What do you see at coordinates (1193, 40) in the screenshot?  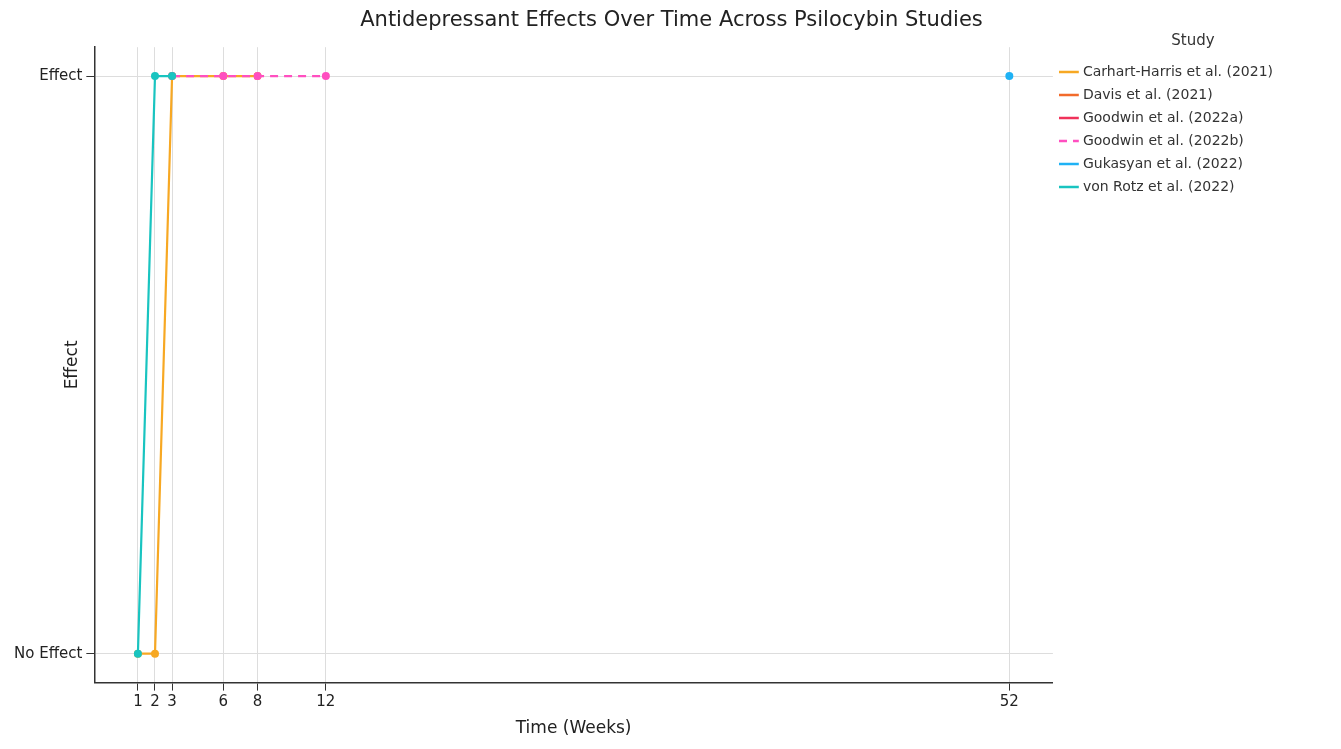 I see `legend-title: Study` at bounding box center [1193, 40].